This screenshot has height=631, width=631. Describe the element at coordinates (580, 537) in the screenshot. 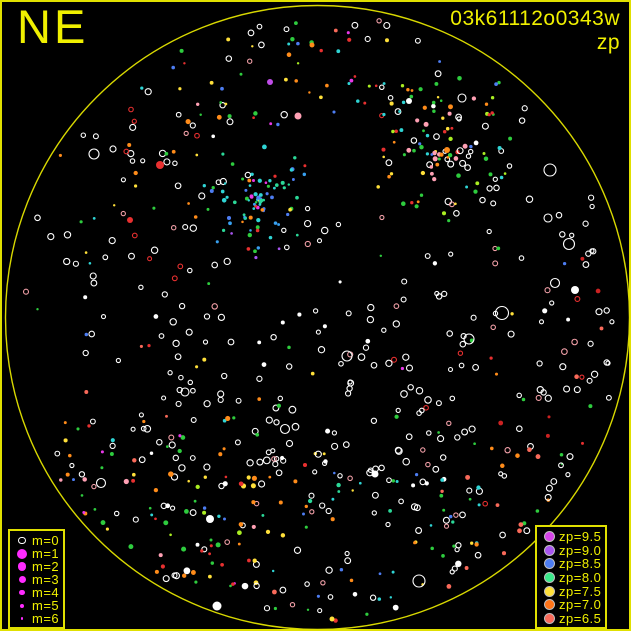

I see `legend-label: zp=9.5` at that location.